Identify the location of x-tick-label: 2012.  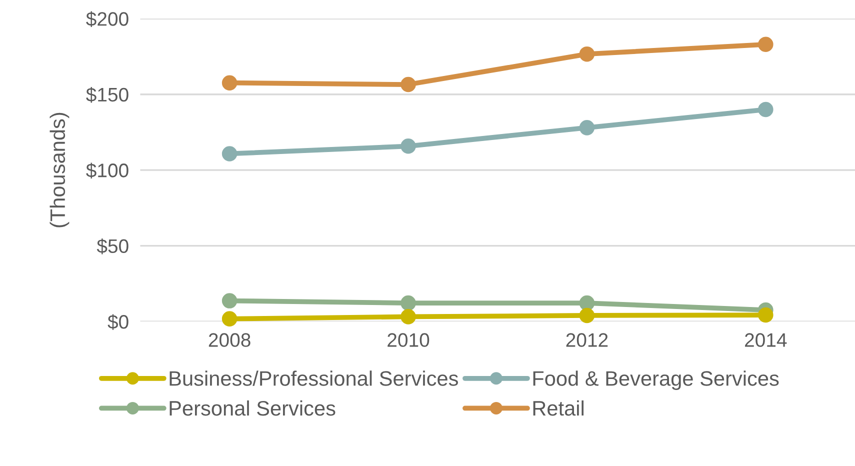
(587, 340).